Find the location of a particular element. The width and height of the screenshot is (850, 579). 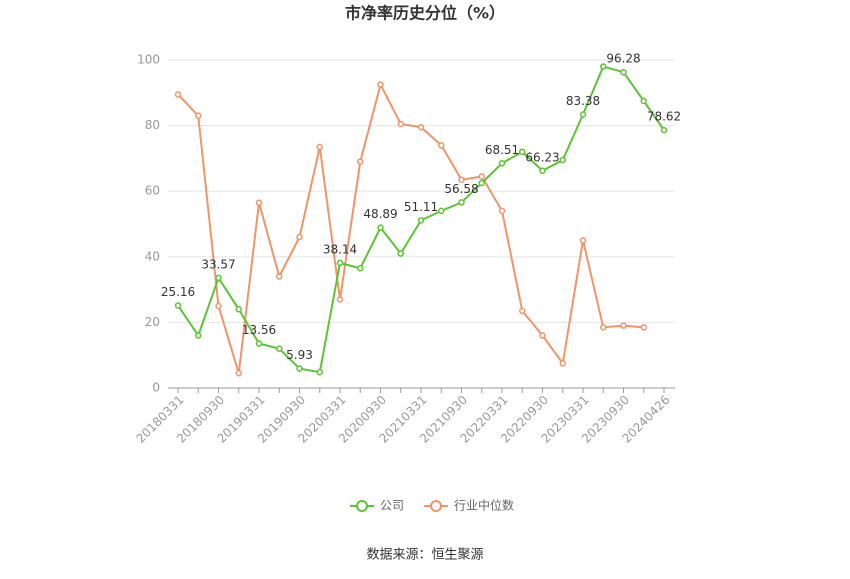

data-label: 51.11 is located at coordinates (421, 207).